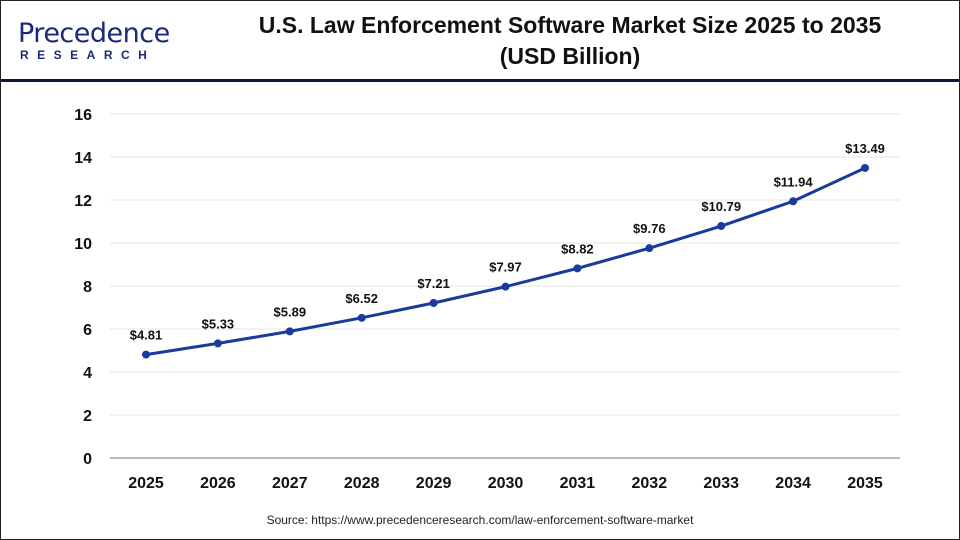 This screenshot has height=540, width=960. Describe the element at coordinates (83, 201) in the screenshot. I see `y-tick-label: 12` at that location.